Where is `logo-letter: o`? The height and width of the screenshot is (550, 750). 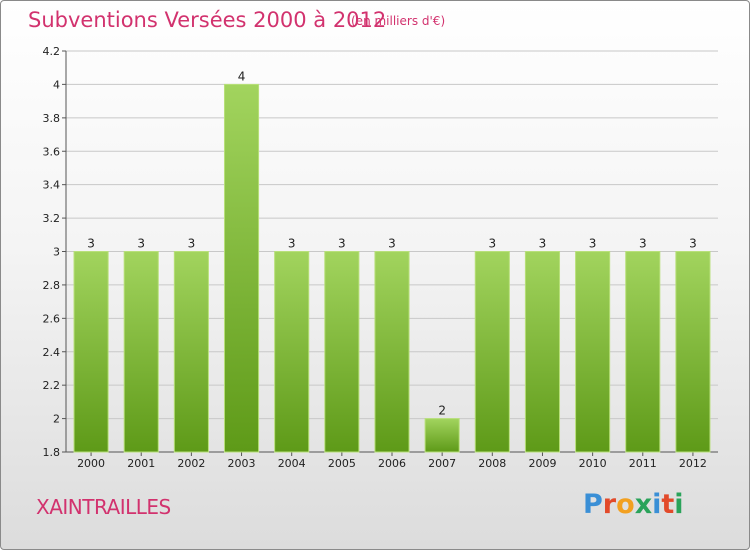
logo-letter: o is located at coordinates (625, 504).